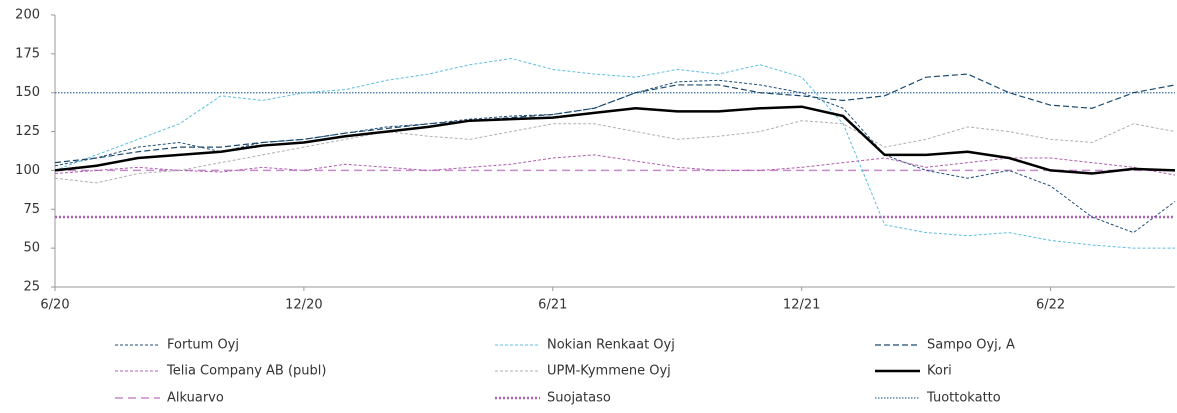 The height and width of the screenshot is (413, 1177). Describe the element at coordinates (203, 345) in the screenshot. I see `legend-label: Fortum Oyj` at that location.